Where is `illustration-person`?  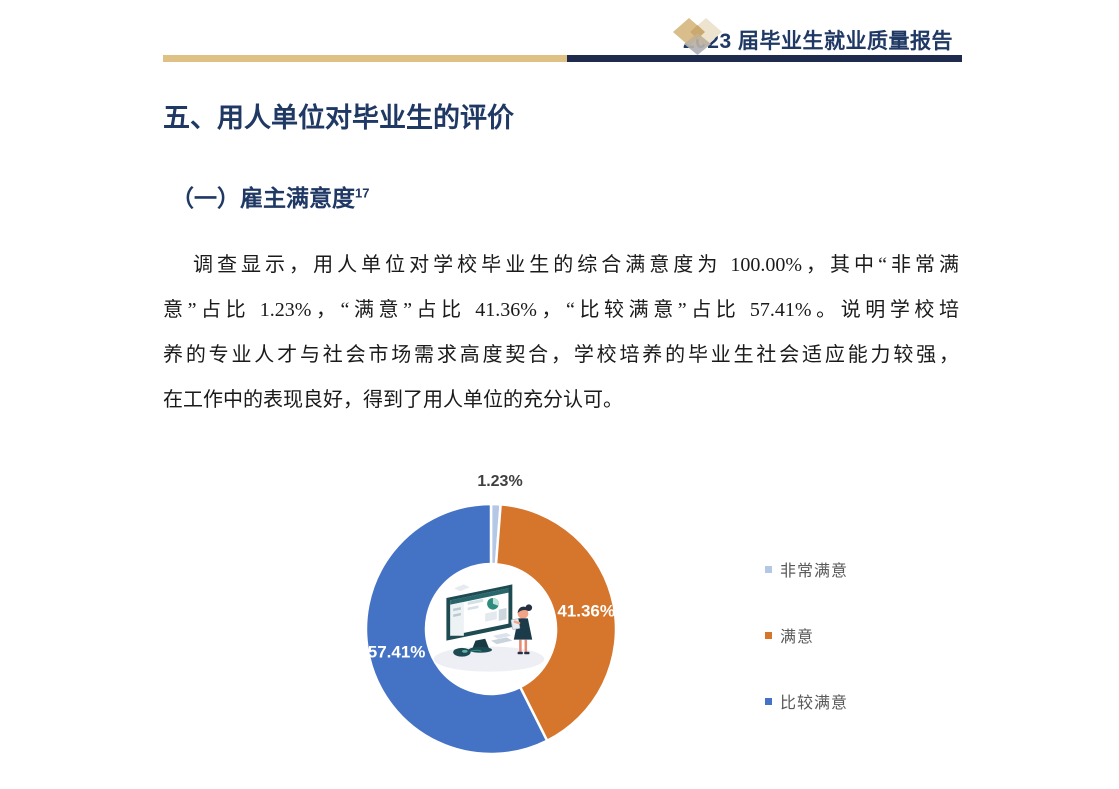 illustration-person is located at coordinates (521, 629).